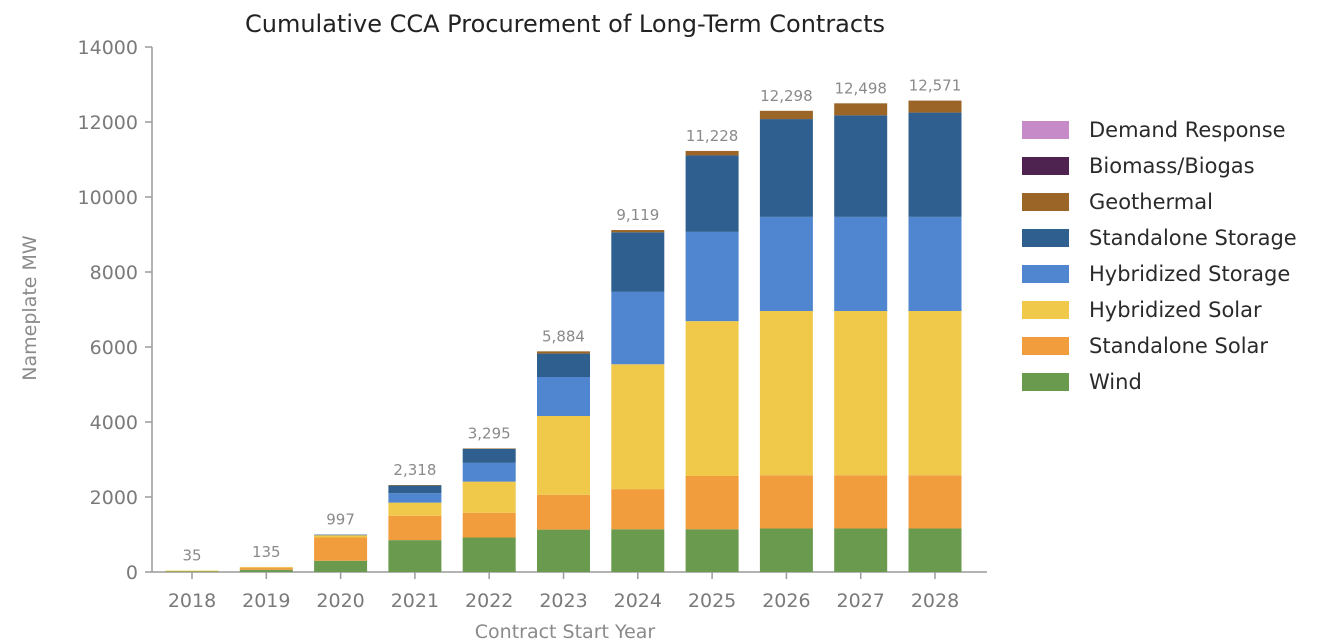  What do you see at coordinates (30, 308) in the screenshot?
I see `y-axis-label: Nameplate MW` at bounding box center [30, 308].